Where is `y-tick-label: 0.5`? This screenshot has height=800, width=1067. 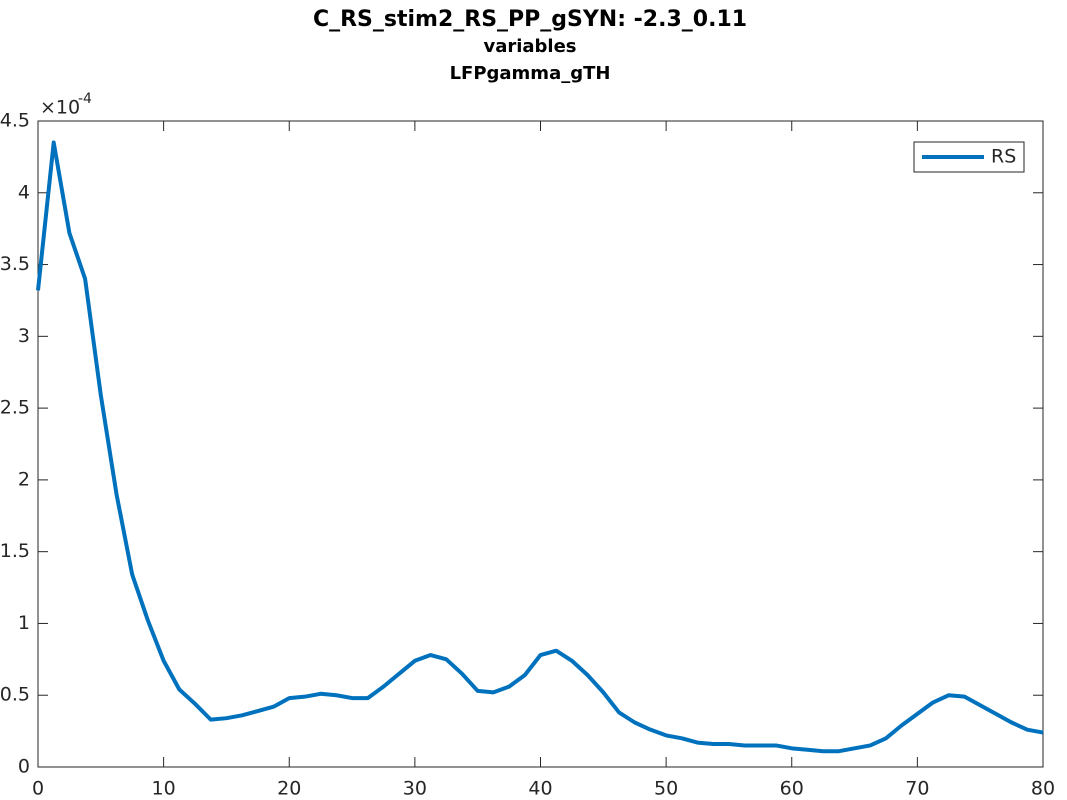
y-tick-label: 0.5 is located at coordinates (15, 695).